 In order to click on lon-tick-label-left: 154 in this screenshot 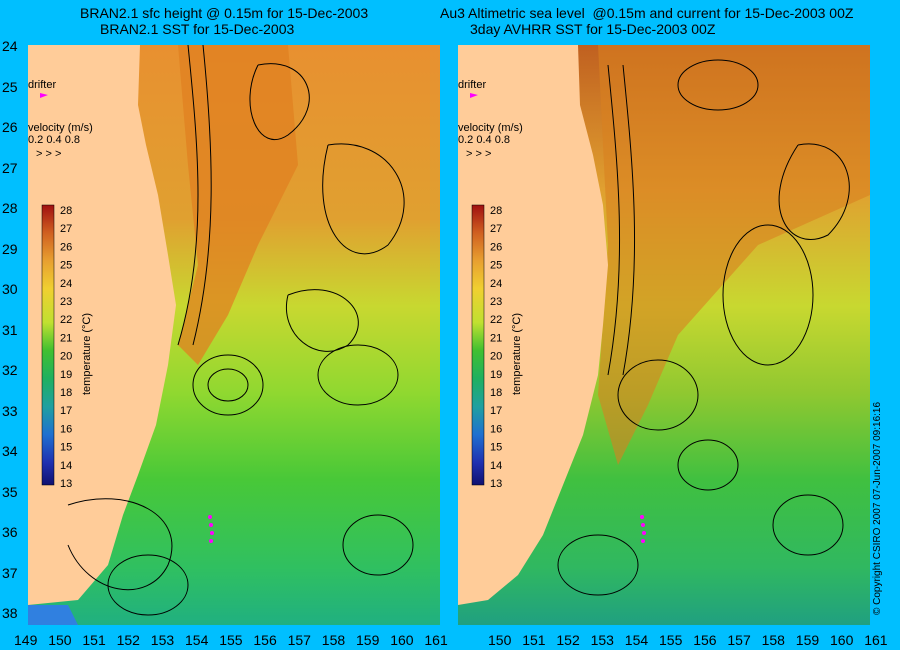, I will do `click(197, 640)`.